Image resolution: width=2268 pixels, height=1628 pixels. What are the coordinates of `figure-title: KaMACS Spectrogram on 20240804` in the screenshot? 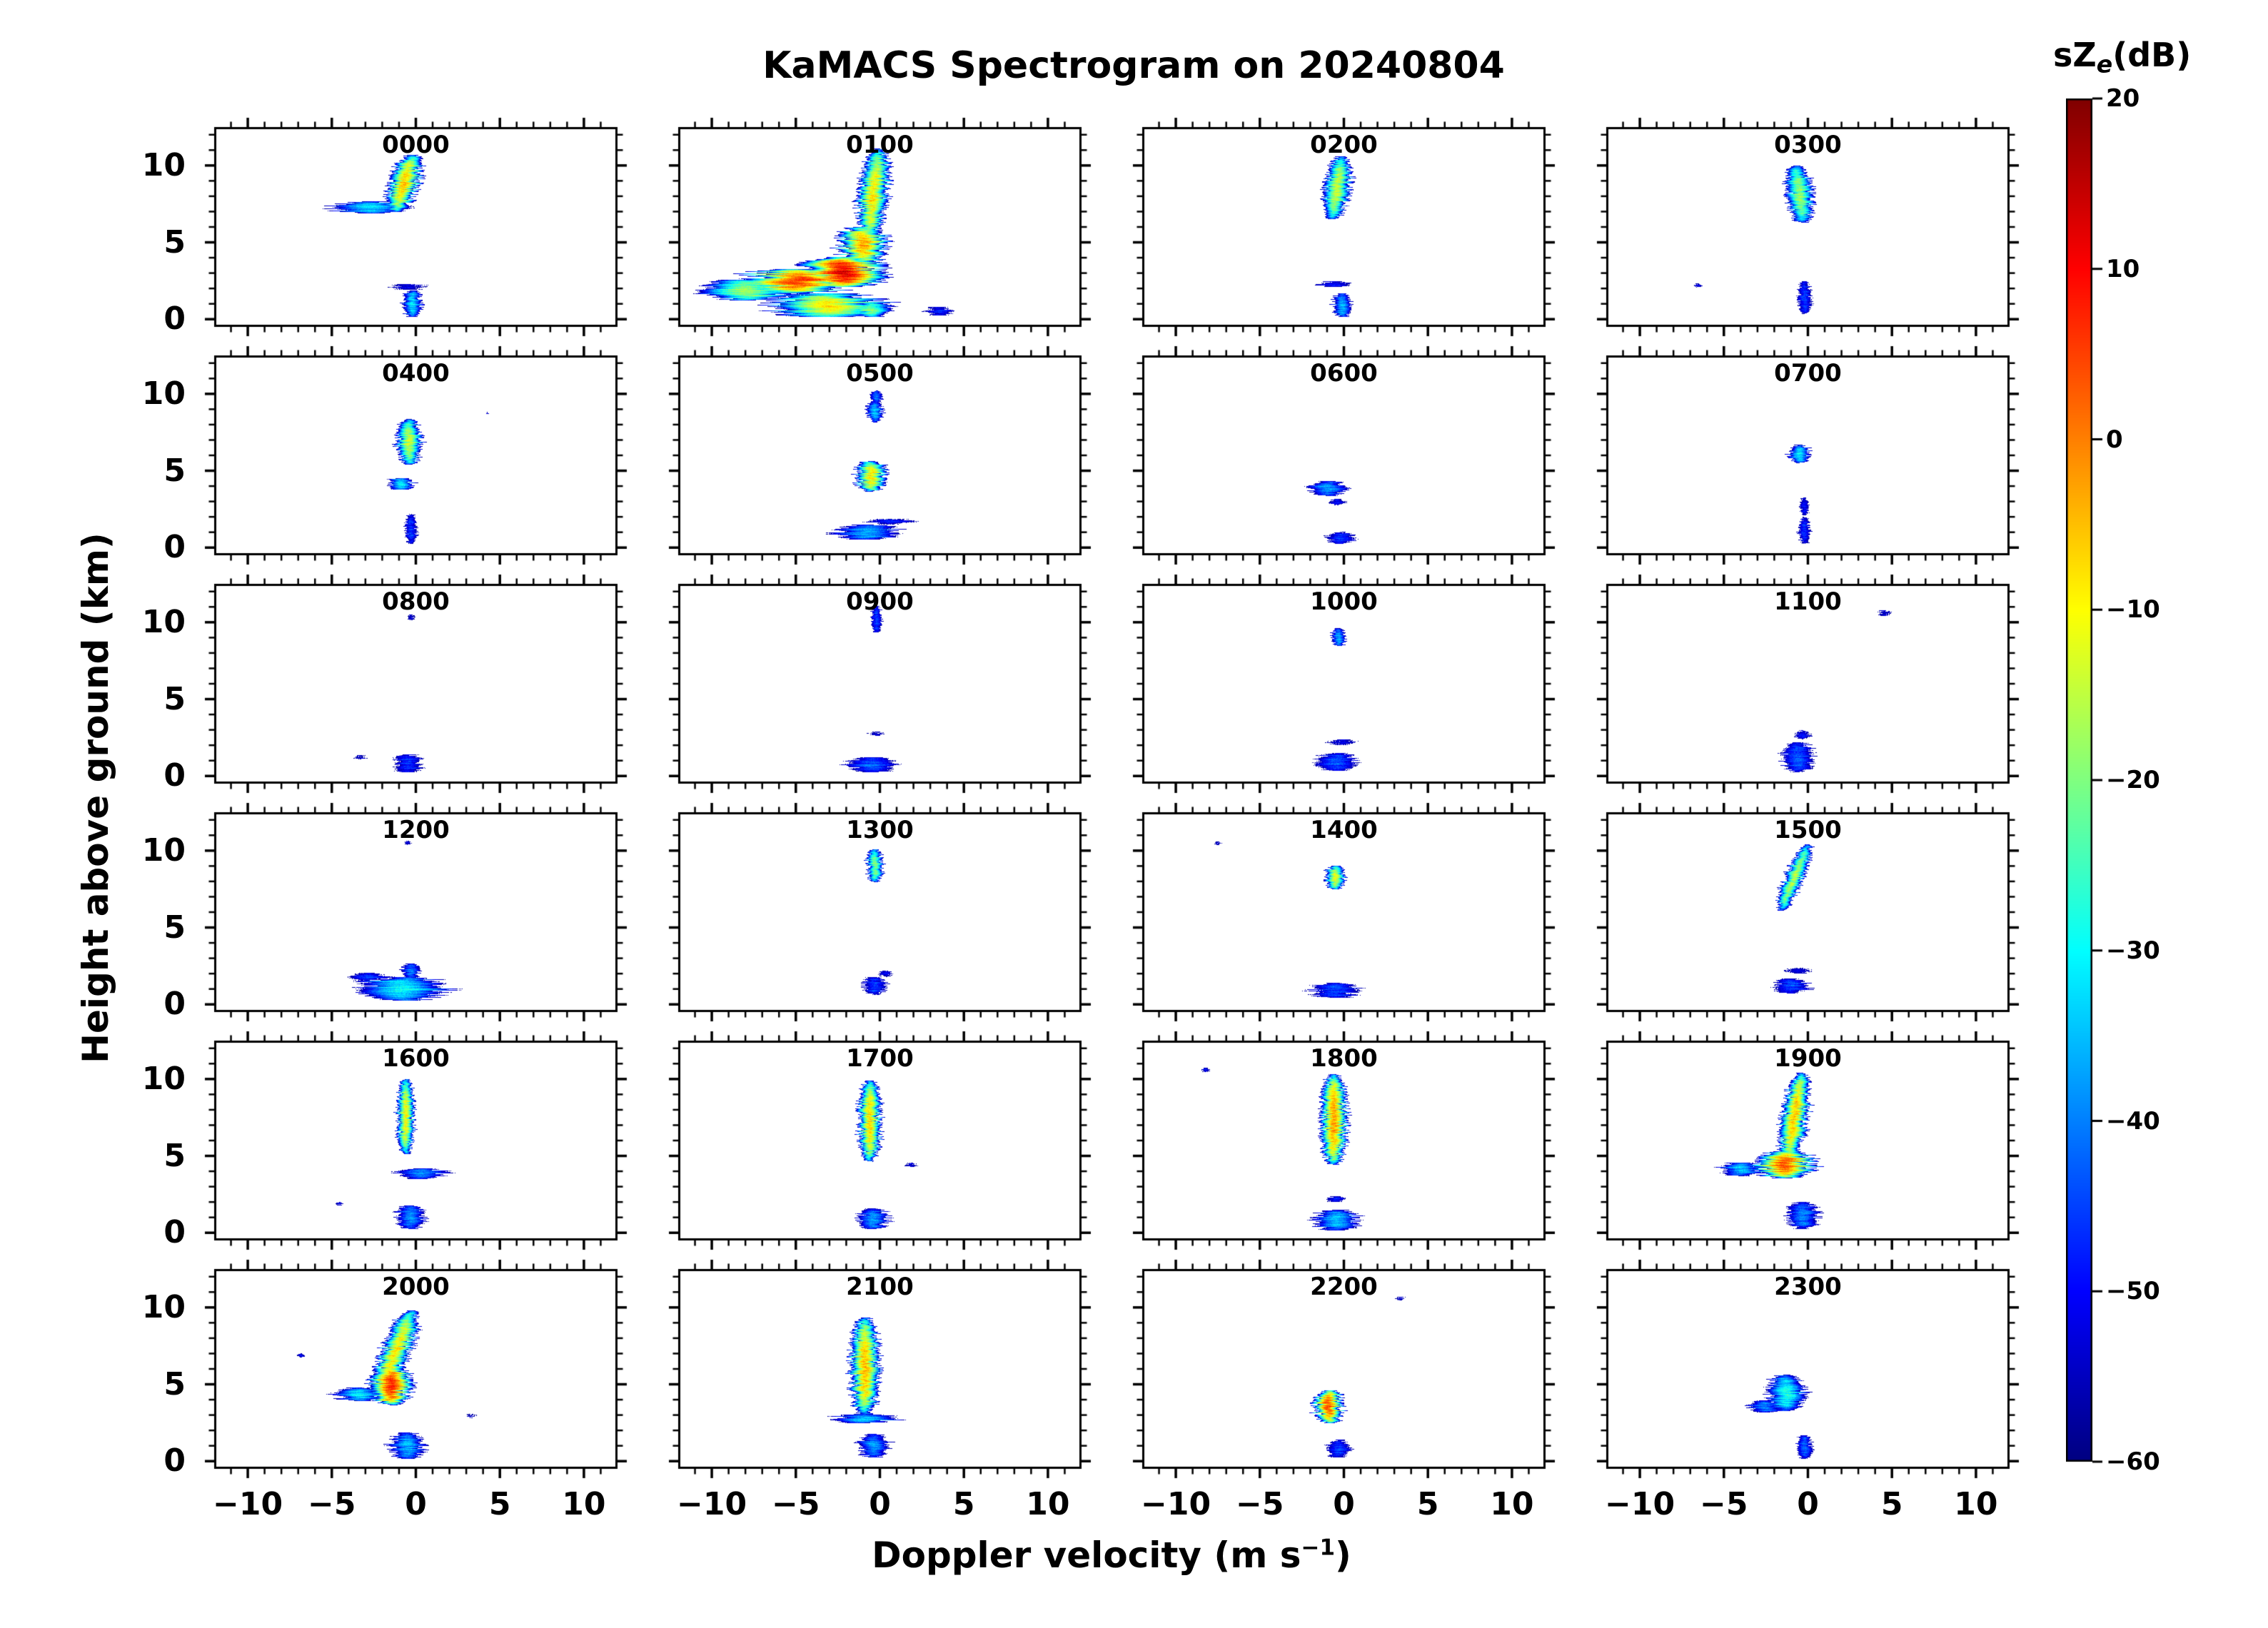 It's located at (1133, 65).